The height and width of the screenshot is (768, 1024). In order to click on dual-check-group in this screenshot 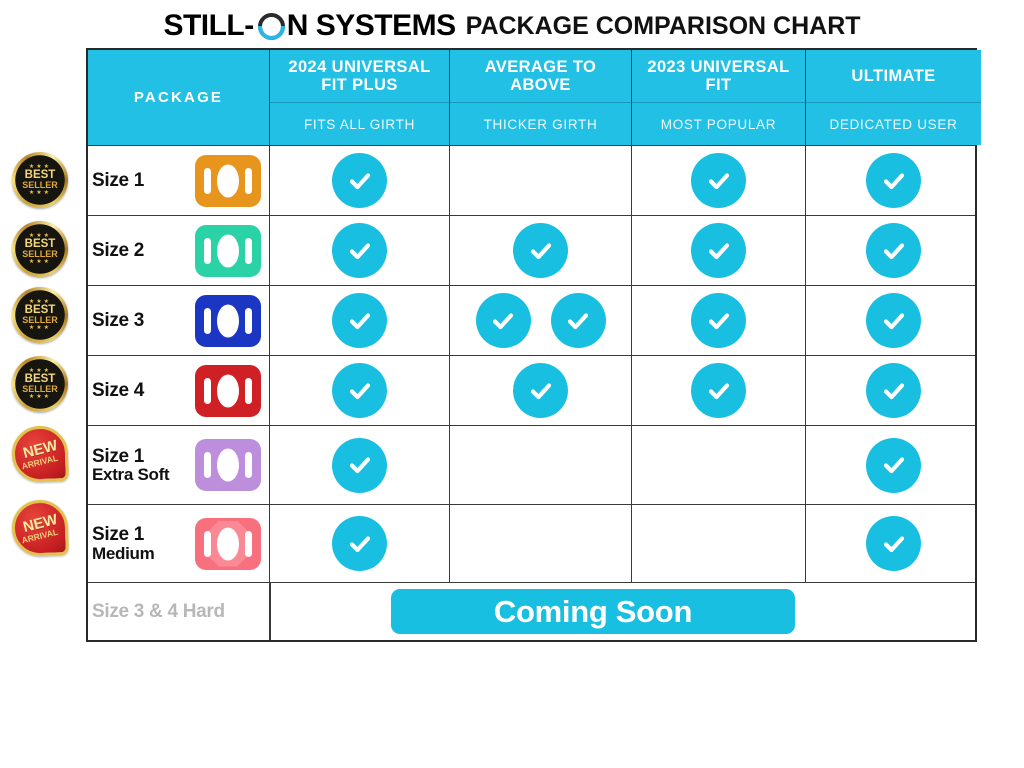, I will do `click(540, 320)`.